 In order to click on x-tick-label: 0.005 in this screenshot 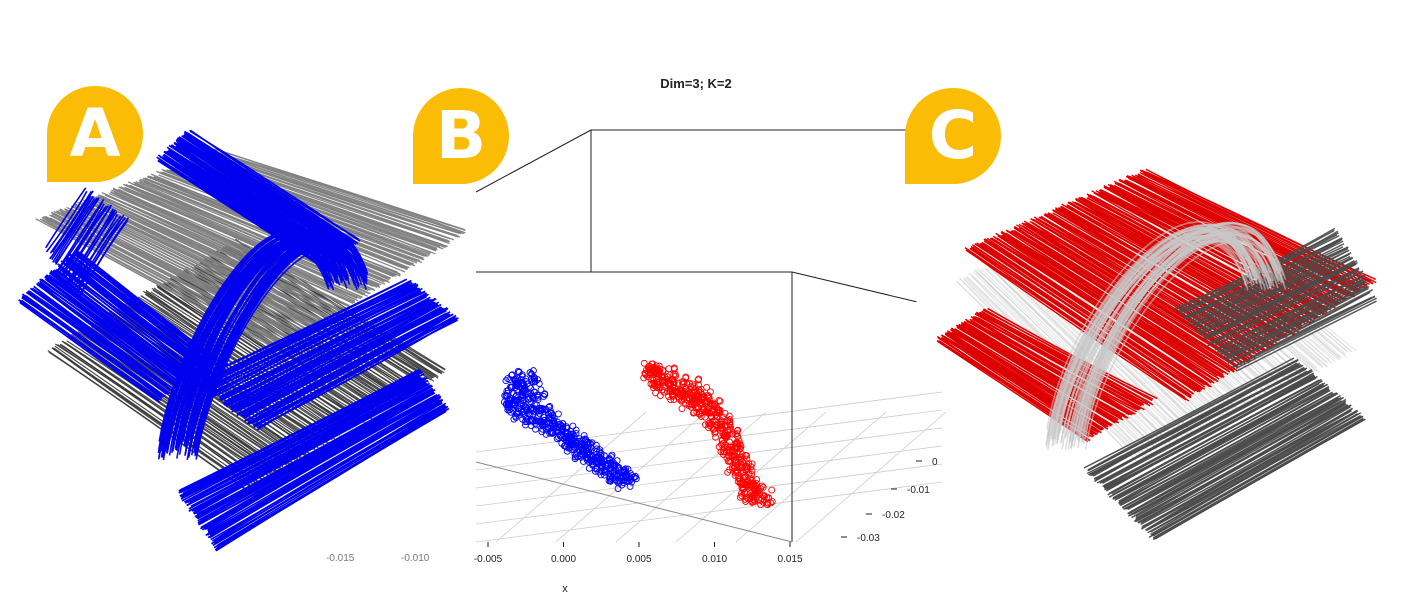, I will do `click(638, 559)`.